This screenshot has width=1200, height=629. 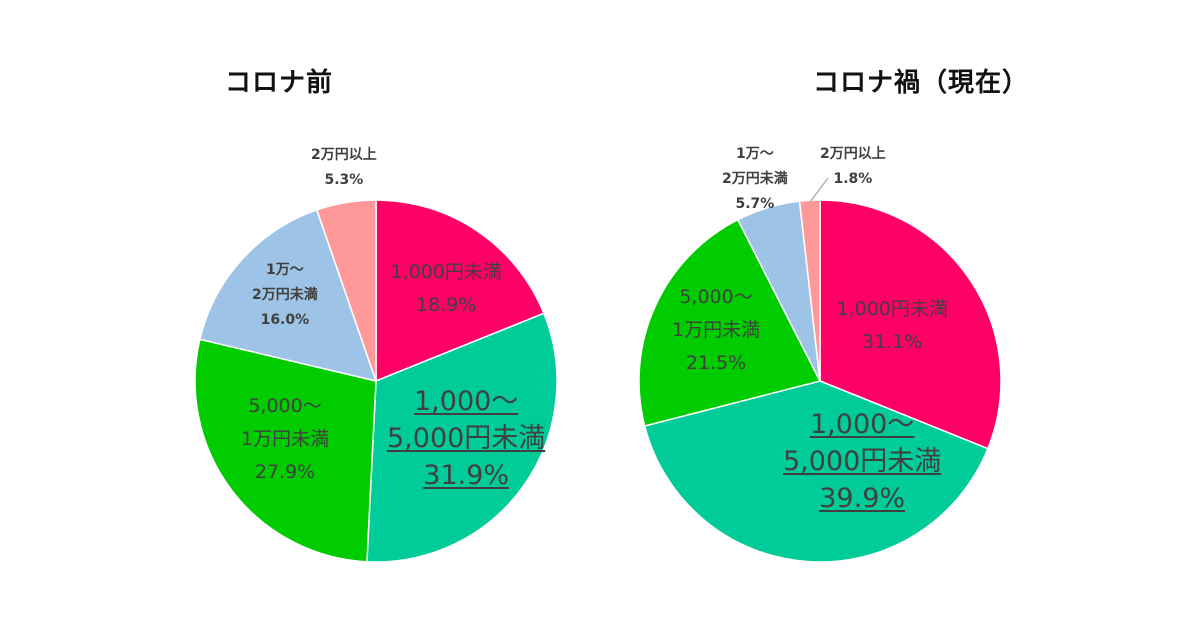 I want to click on slice-percent: 31.1%, so click(x=892, y=342).